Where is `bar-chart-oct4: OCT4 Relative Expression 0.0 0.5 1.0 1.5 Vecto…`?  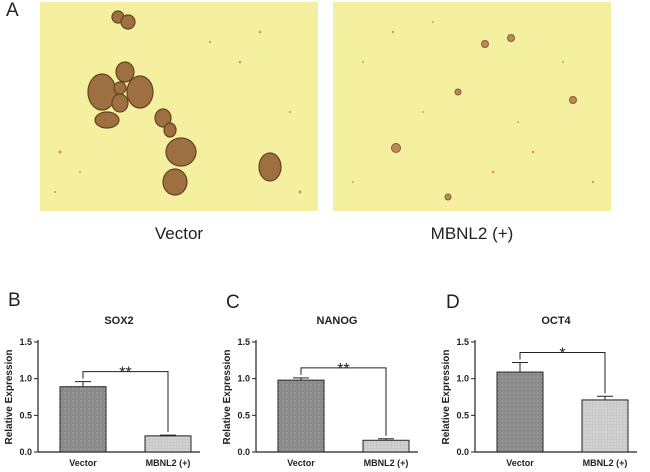 bar-chart-oct4: OCT4 Relative Expression 0.0 0.5 1.0 1.5 Vecto… is located at coordinates (539, 391).